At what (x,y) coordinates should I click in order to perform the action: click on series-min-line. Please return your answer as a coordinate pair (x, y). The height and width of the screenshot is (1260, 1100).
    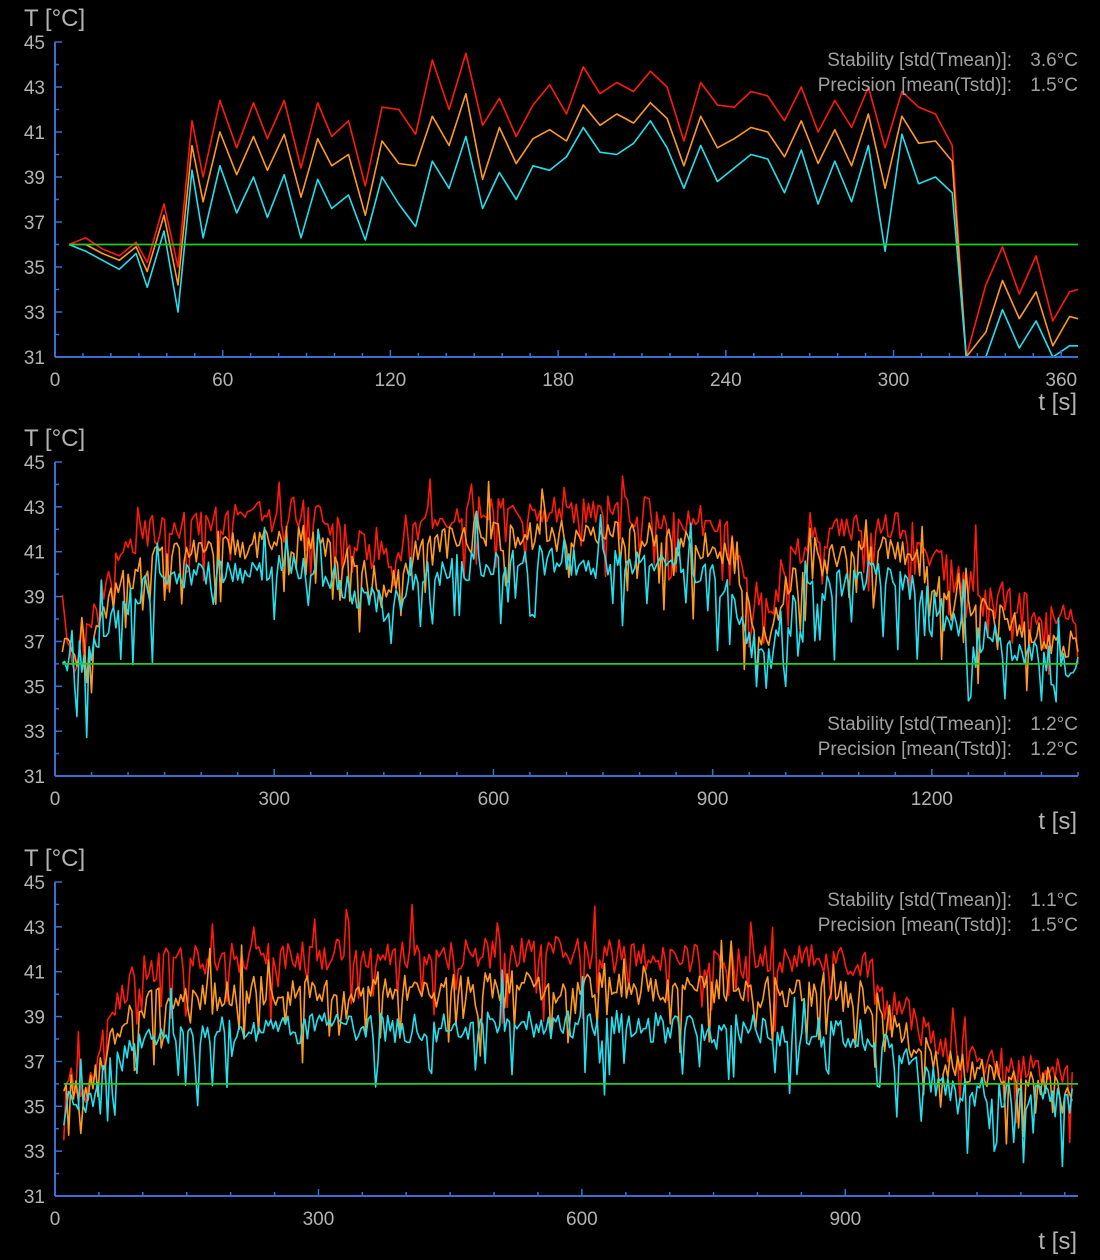
    Looking at the image, I should click on (568, 1068).